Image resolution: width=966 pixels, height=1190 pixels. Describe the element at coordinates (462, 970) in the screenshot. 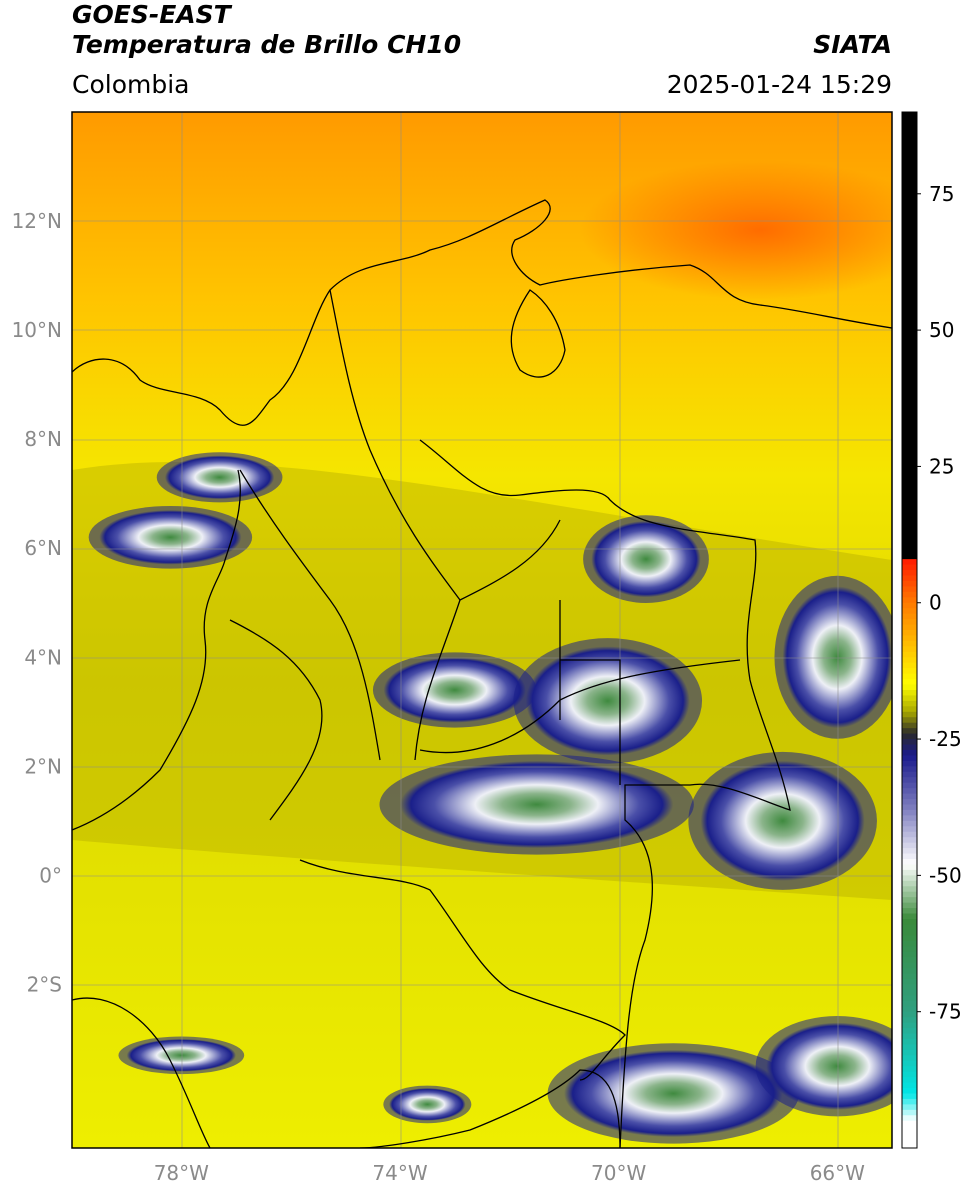

I see `colombia-border-south` at that location.